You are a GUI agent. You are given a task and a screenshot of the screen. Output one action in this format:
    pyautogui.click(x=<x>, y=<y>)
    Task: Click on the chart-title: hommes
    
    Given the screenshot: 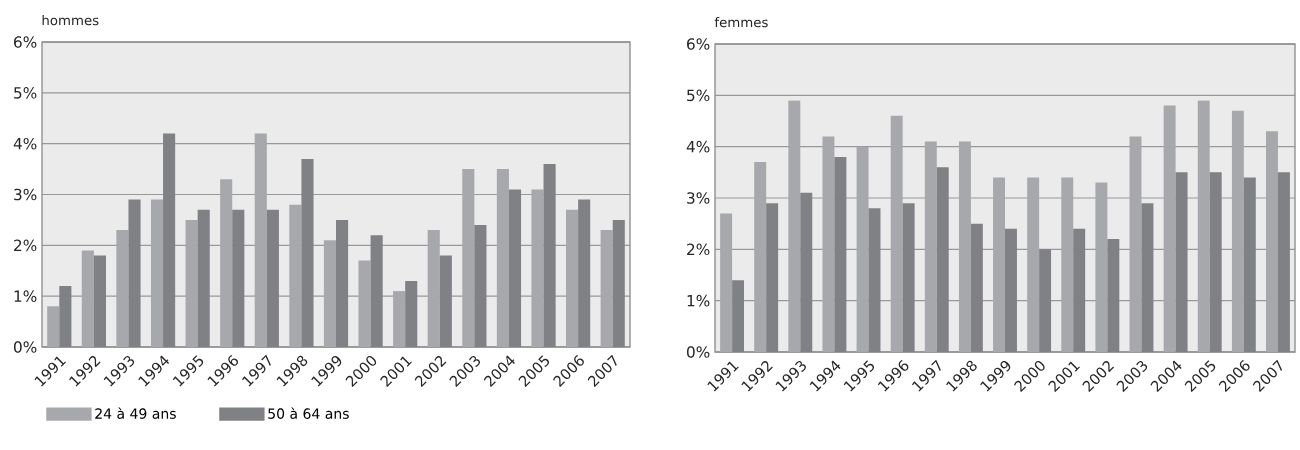 What is the action you would take?
    pyautogui.click(x=70, y=20)
    